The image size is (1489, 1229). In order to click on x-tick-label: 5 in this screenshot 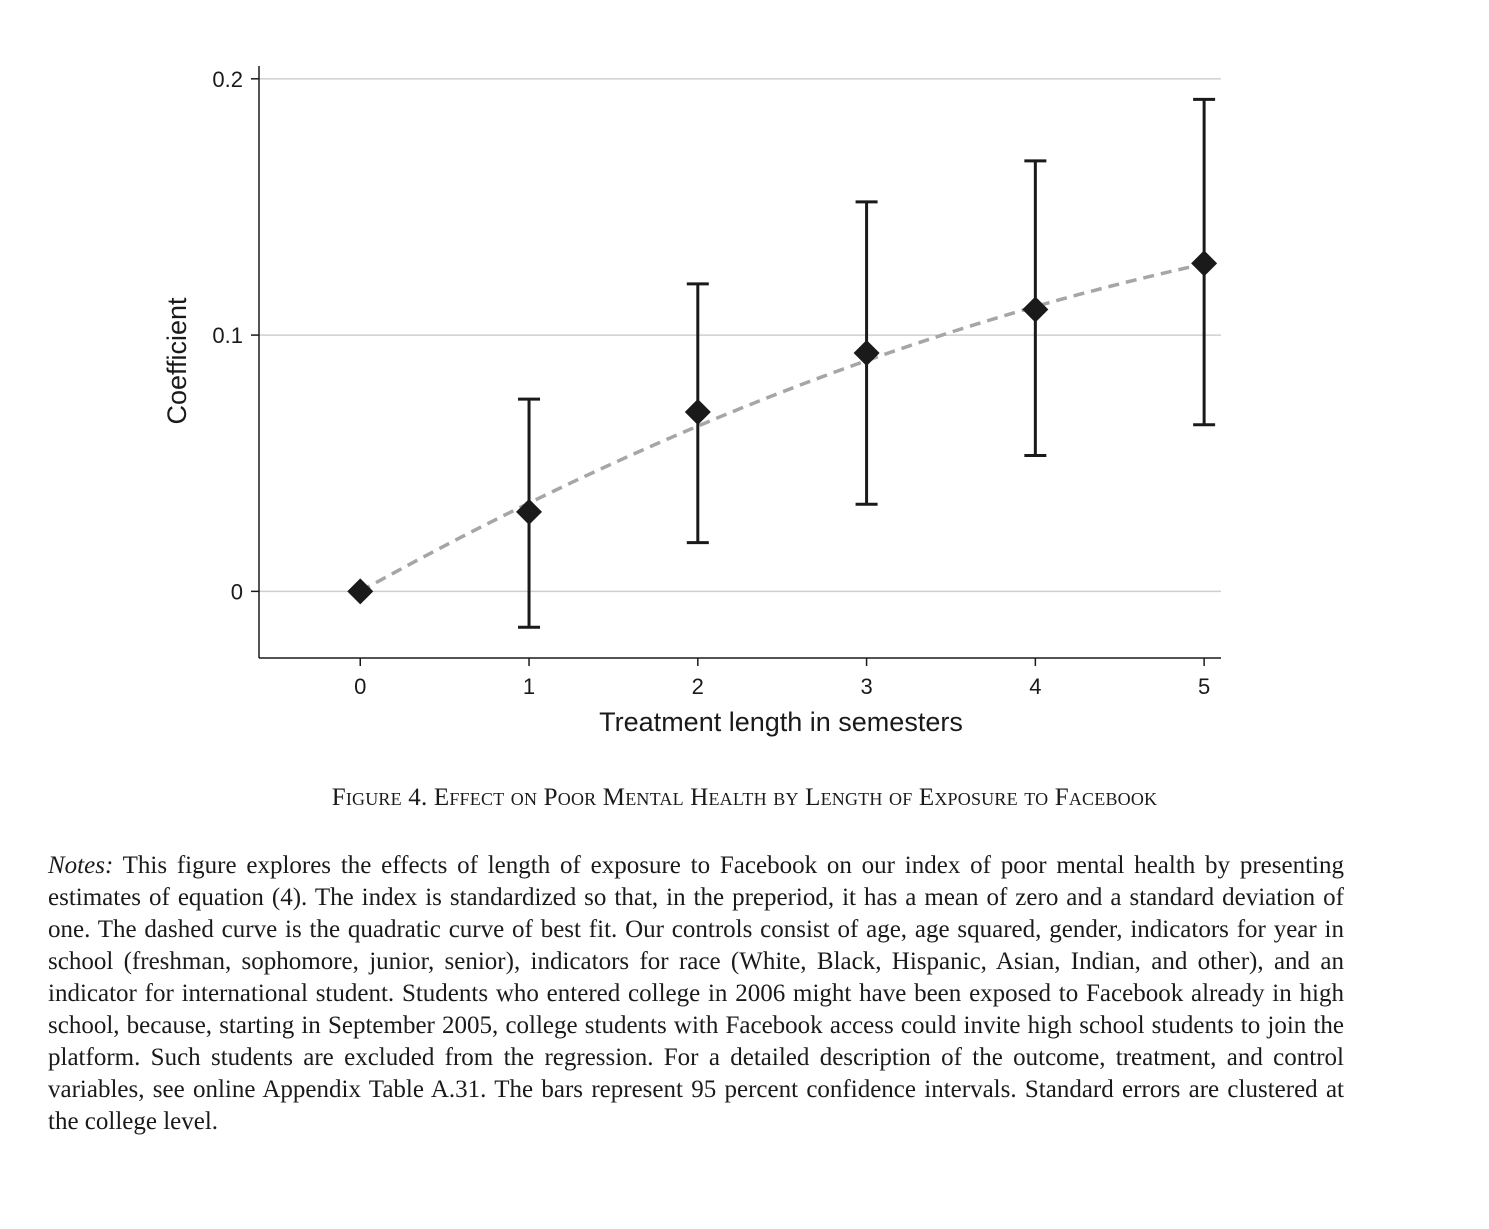, I will do `click(1204, 686)`.